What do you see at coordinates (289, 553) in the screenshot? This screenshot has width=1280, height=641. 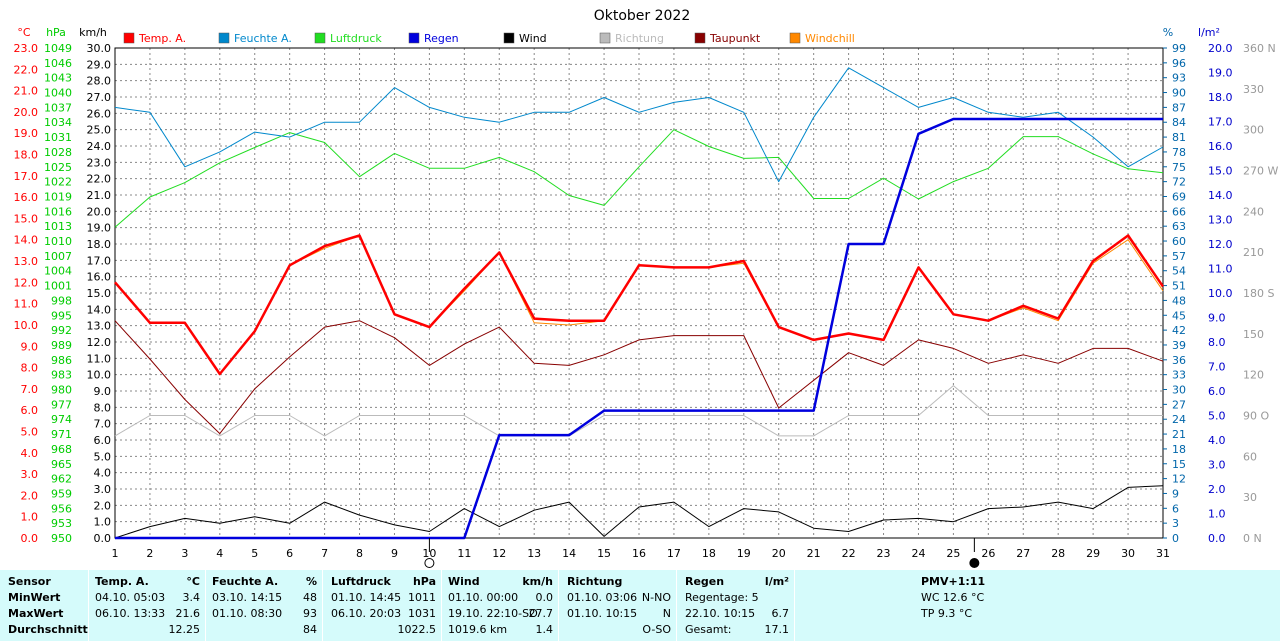 I see `x-tick-label: 6` at bounding box center [289, 553].